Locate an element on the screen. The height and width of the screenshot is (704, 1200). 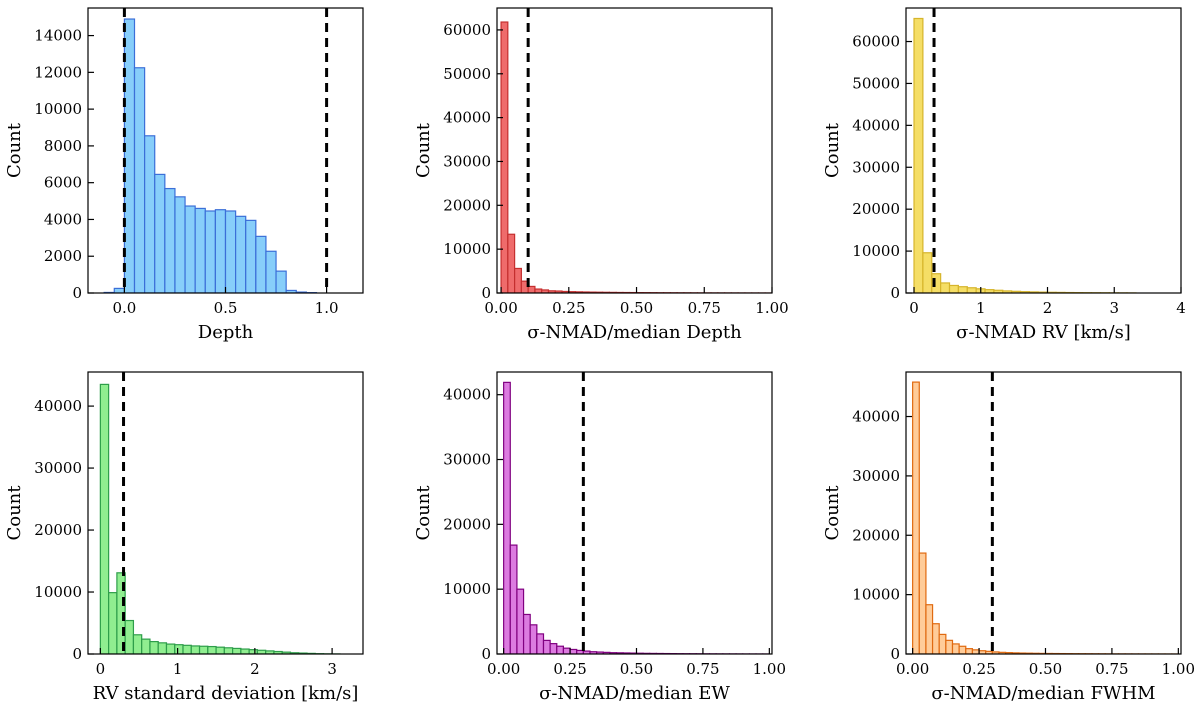
x-tick-label: 1 is located at coordinates (178, 669).